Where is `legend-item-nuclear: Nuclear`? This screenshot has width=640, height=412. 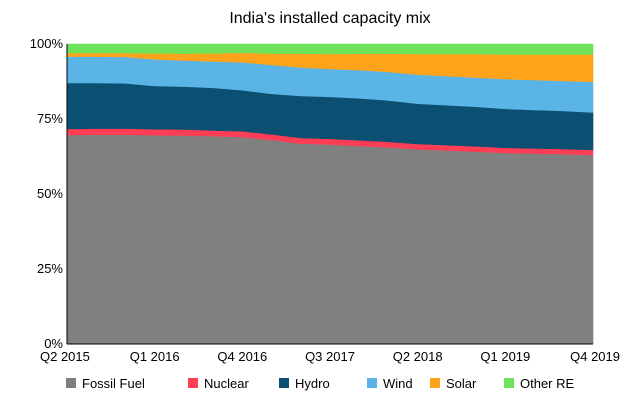 legend-item-nuclear: Nuclear is located at coordinates (218, 383).